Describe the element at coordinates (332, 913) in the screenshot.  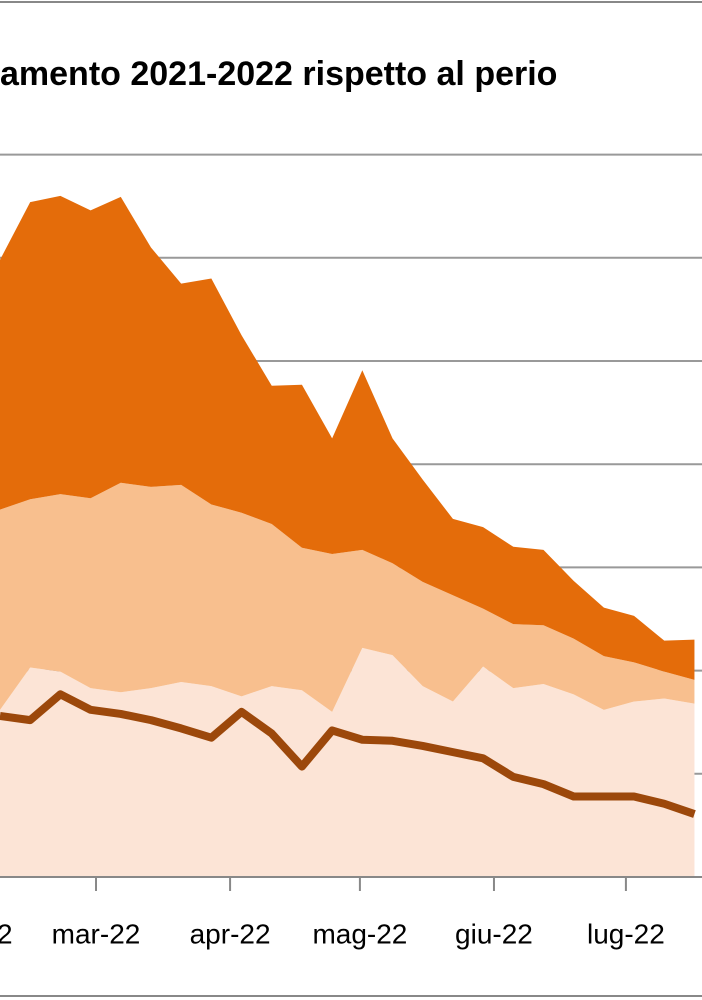
I see `x-axis-ticks: feb-22 mar-22 apr-22 mag-22 giu-22 lug-22` at that location.